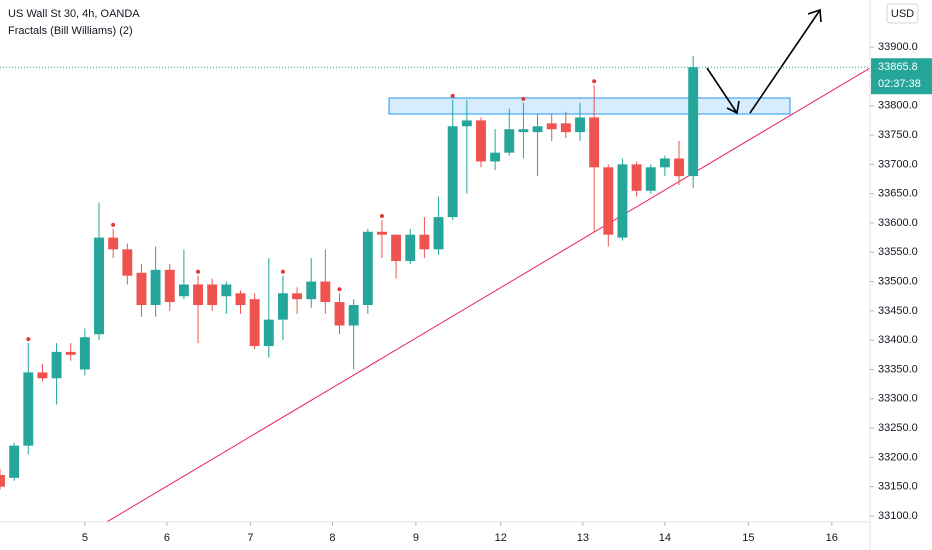  I want to click on price-tag, so click(901, 76).